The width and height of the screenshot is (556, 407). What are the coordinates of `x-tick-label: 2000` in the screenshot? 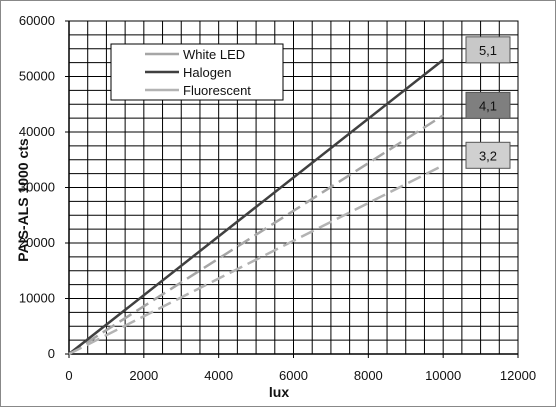 It's located at (143, 375).